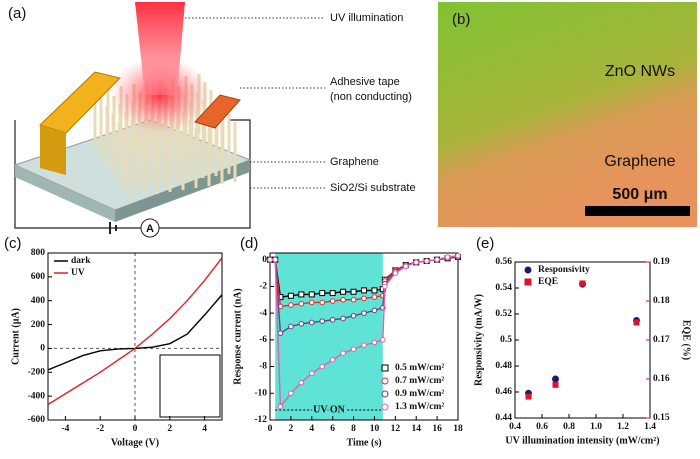 The width and height of the screenshot is (700, 459). What do you see at coordinates (255, 103) in the screenshot?
I see `leaders` at bounding box center [255, 103].